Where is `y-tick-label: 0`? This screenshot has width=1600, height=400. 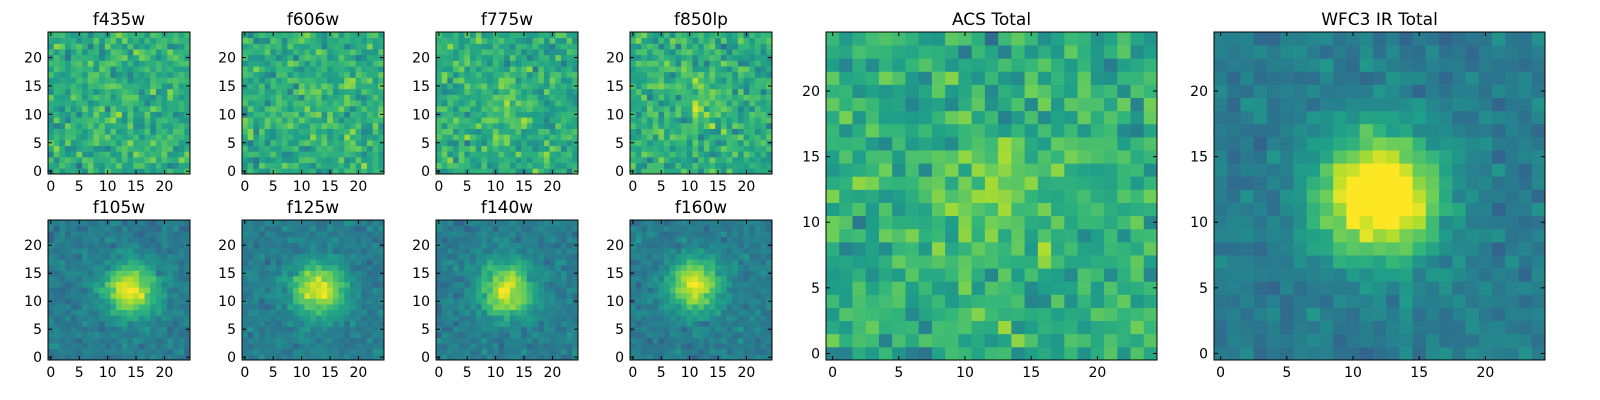 y-tick-label: 0 is located at coordinates (37, 172).